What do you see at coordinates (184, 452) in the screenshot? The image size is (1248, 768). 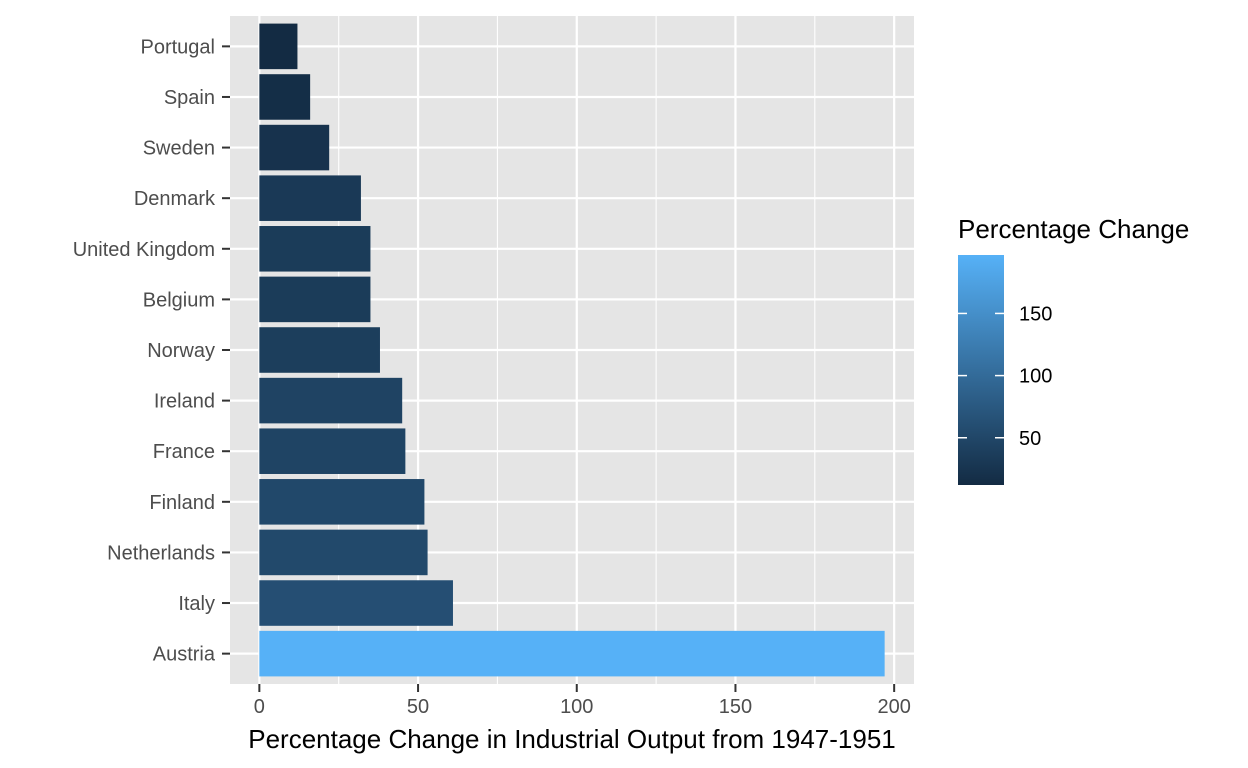 I see `y-tick-label: France` at bounding box center [184, 452].